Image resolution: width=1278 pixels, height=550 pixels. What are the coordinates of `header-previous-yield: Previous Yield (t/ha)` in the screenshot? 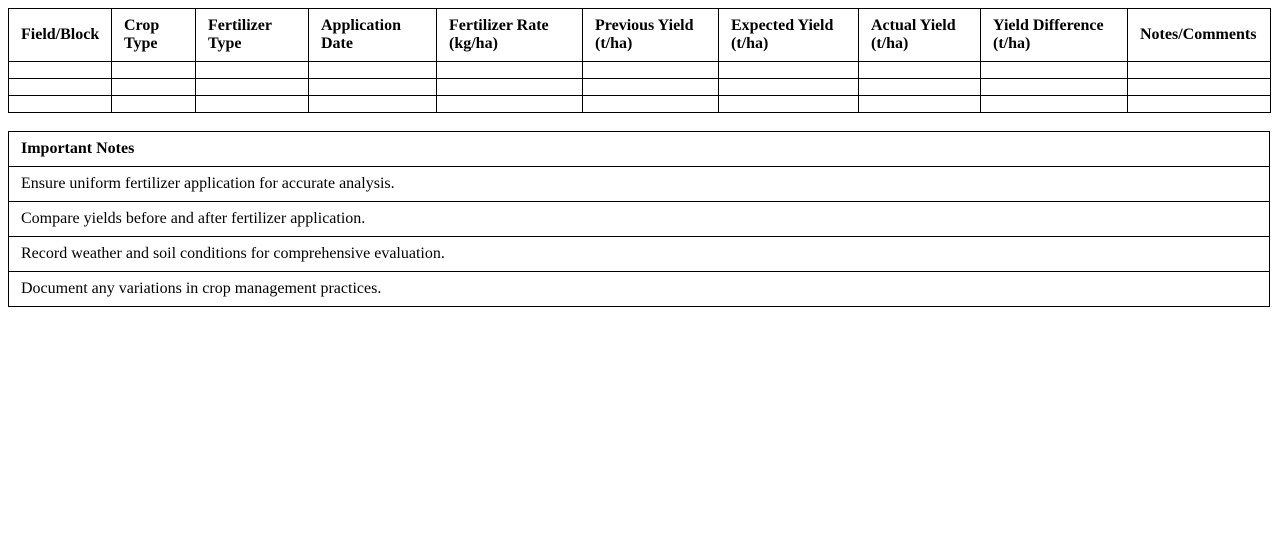 It's located at (650, 35).